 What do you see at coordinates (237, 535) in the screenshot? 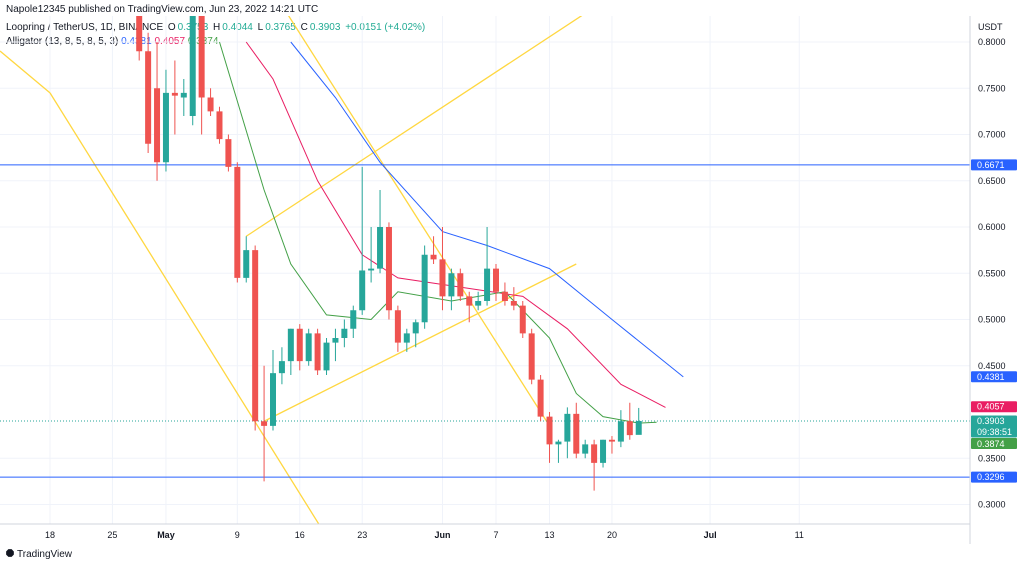
I see `x-tick-label: 9` at bounding box center [237, 535].